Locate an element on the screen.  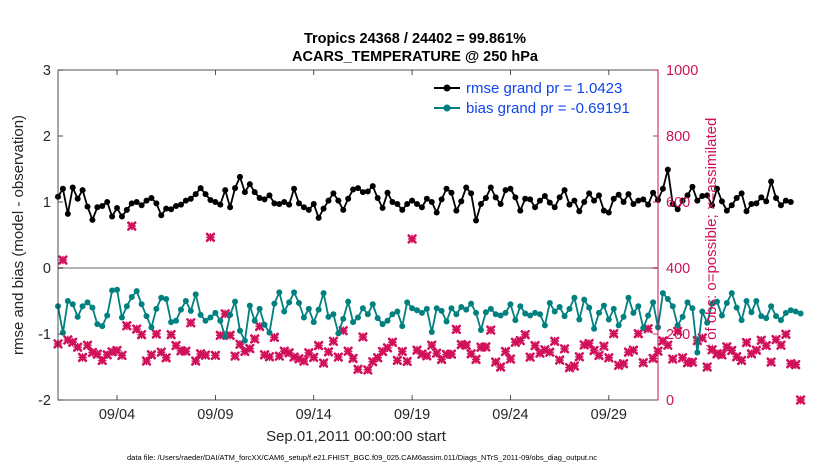
x-tick-label: 09/19 is located at coordinates (412, 415).